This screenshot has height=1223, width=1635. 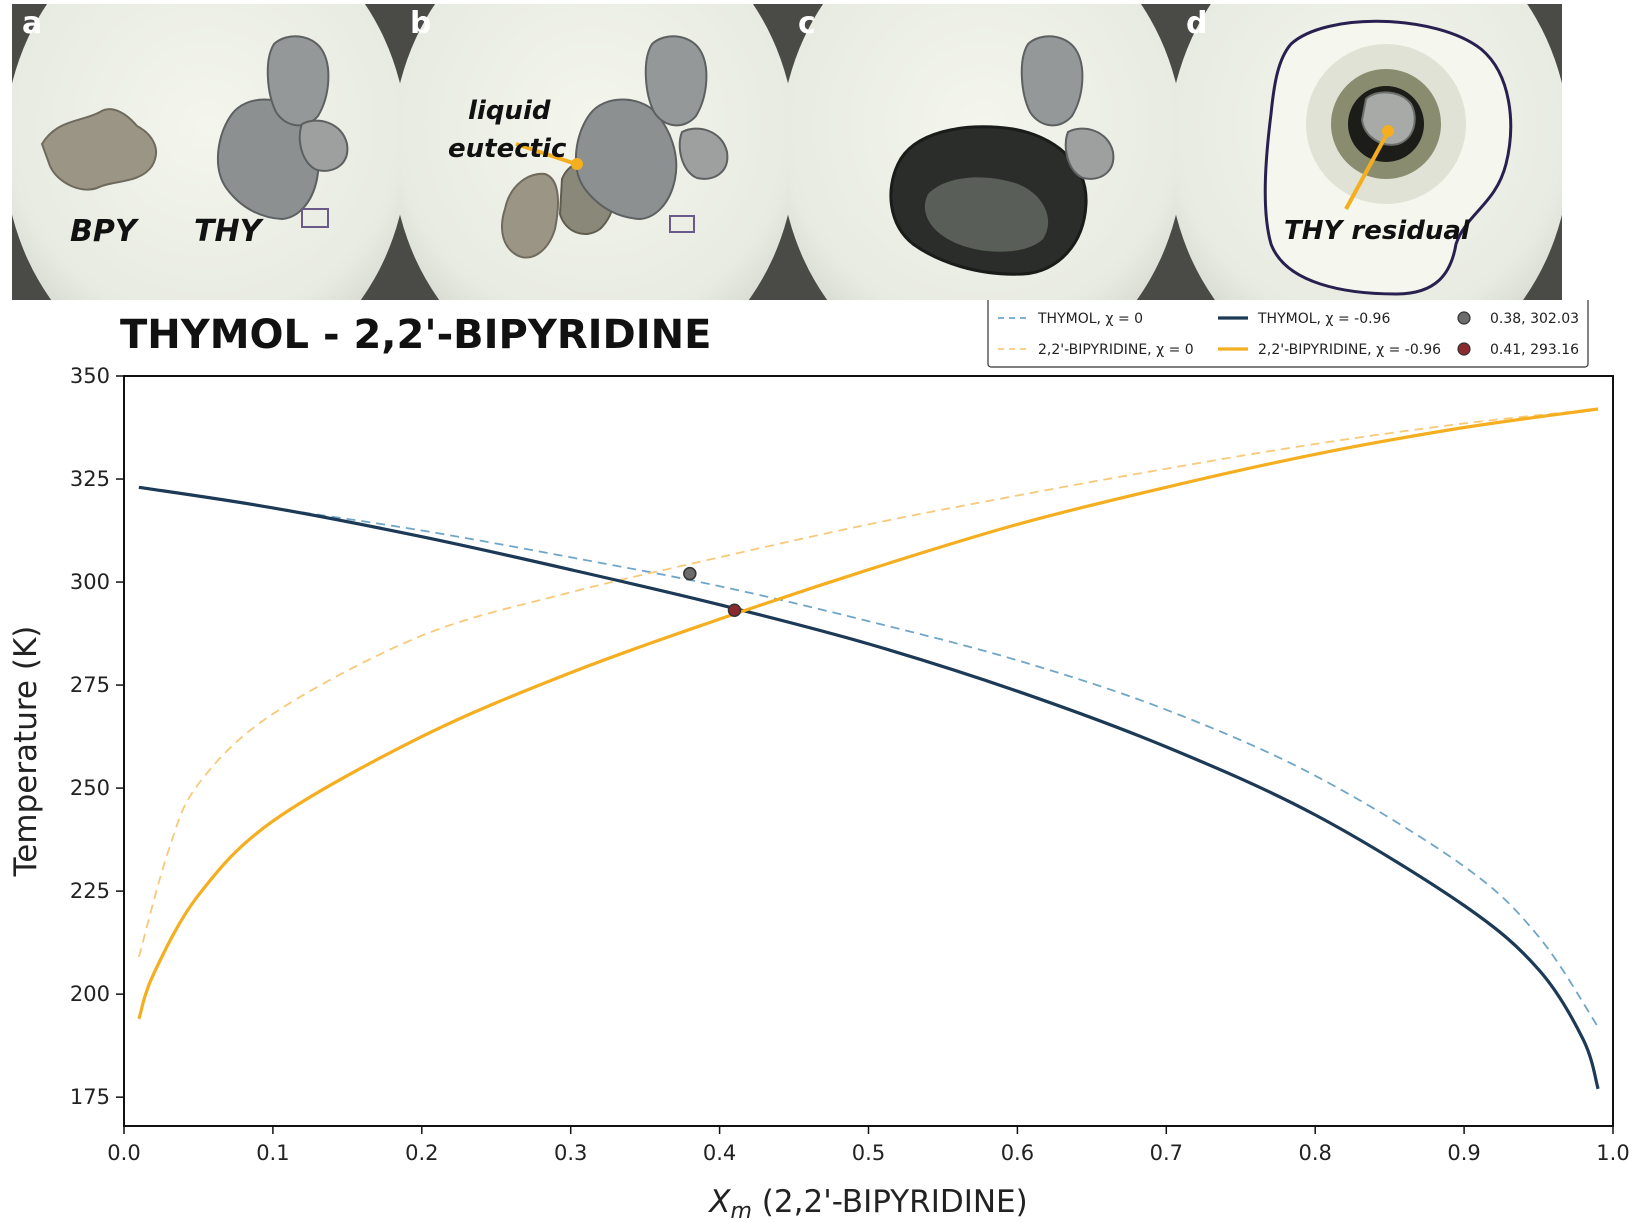 I want to click on x-tick-label: 0.2, so click(x=421, y=1153).